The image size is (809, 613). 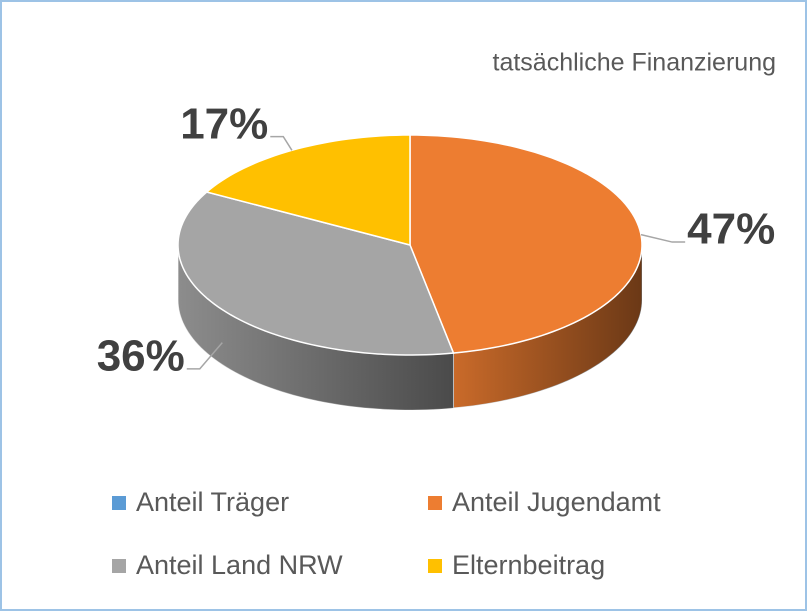 I want to click on data-label: 47%, so click(x=731, y=229).